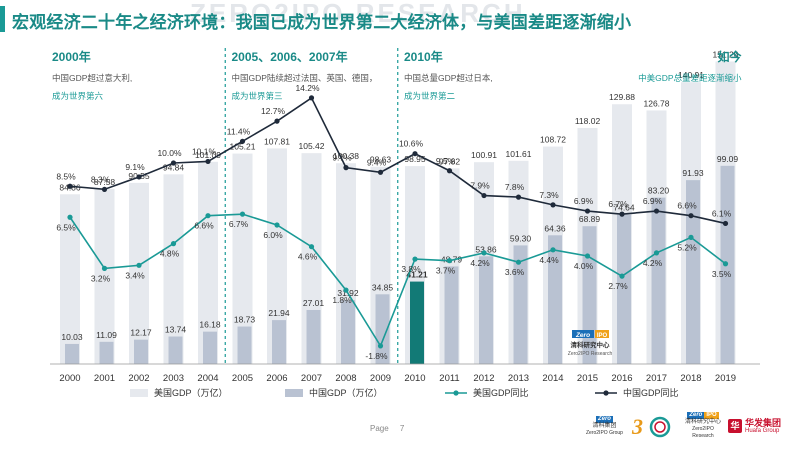  What do you see at coordinates (294, 393) in the screenshot?
I see `legend-cn-gdp-swatch` at bounding box center [294, 393].